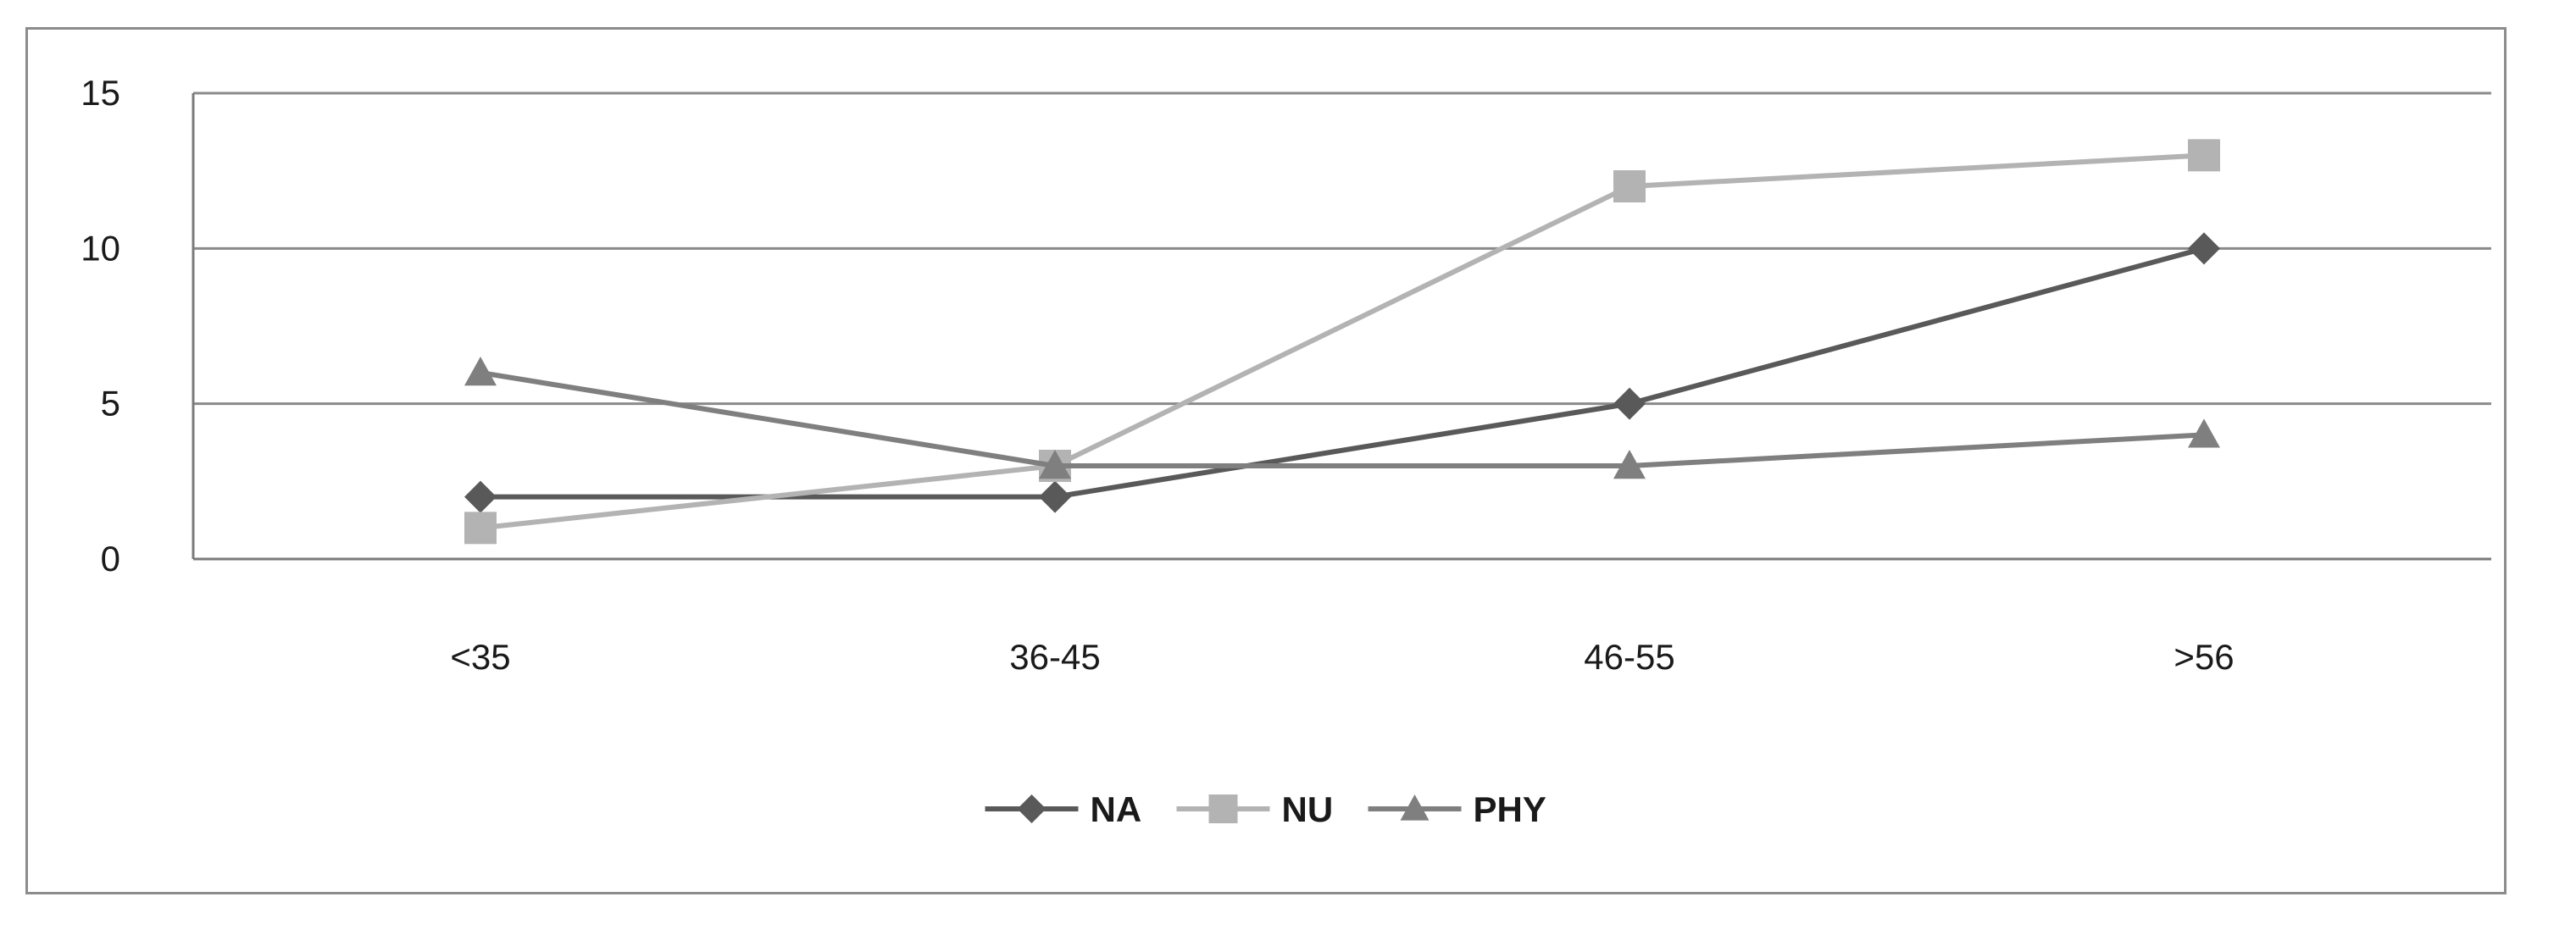 The width and height of the screenshot is (2576, 930). What do you see at coordinates (1031, 809) in the screenshot?
I see `legend-marker-na` at bounding box center [1031, 809].